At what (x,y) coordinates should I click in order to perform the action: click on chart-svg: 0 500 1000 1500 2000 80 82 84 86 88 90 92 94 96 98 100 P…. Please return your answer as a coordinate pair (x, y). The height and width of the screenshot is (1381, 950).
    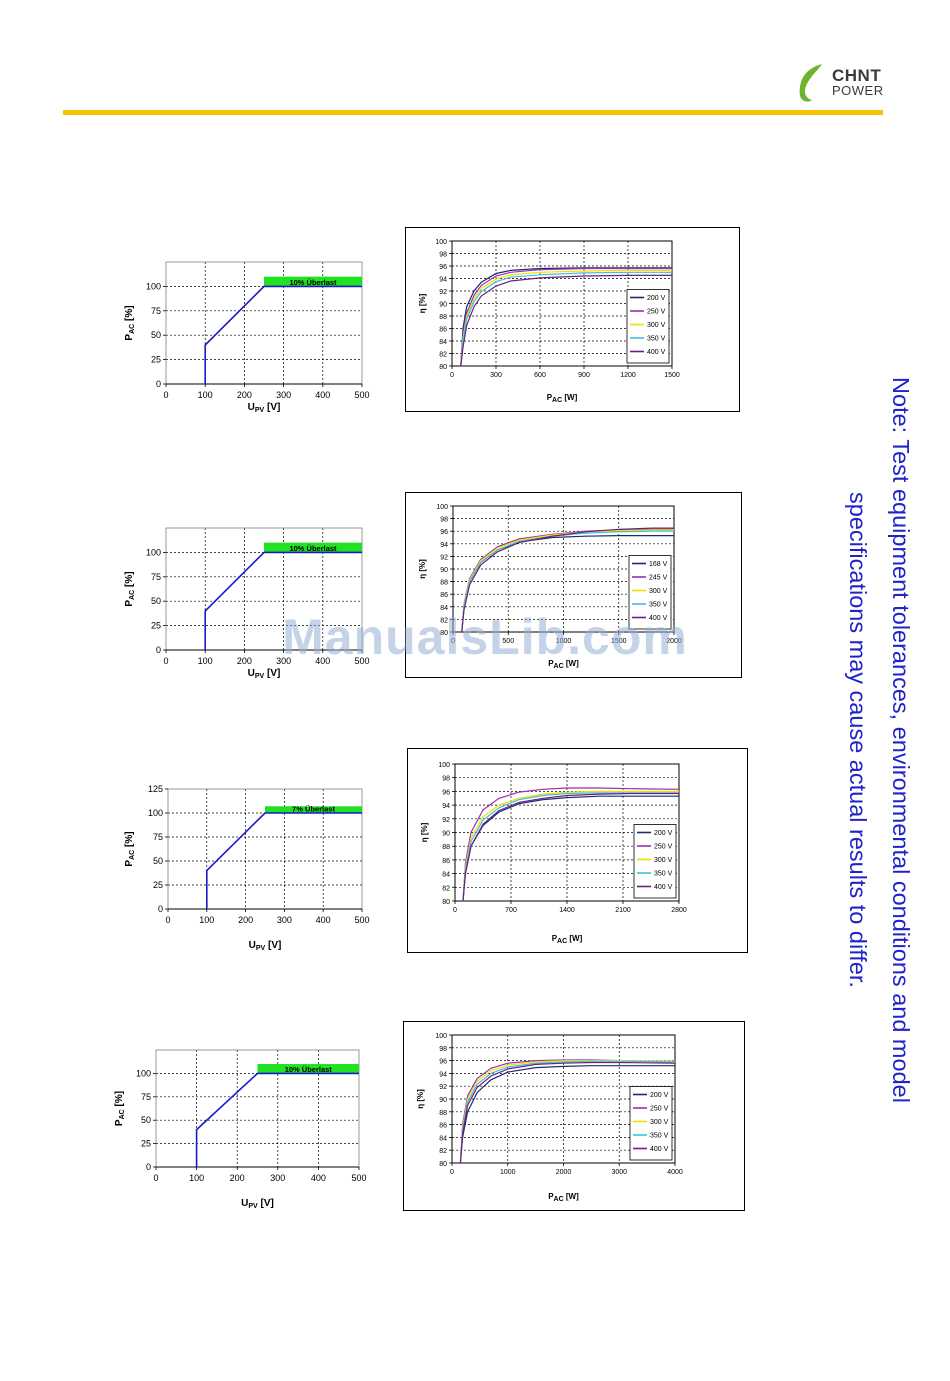
    Looking at the image, I should click on (573, 585).